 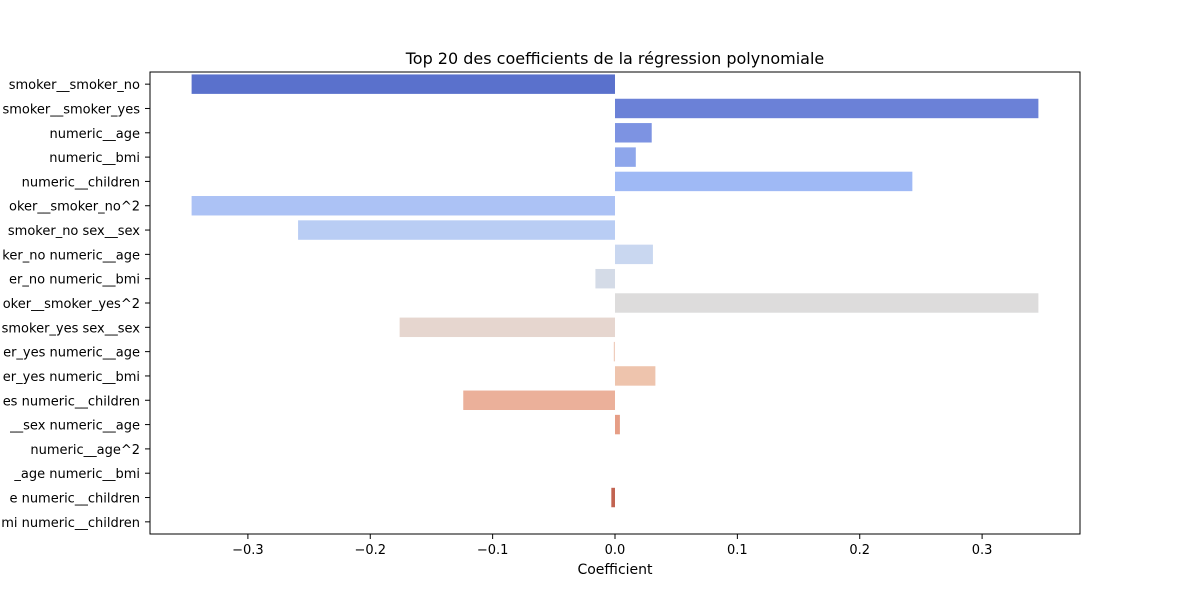 What do you see at coordinates (81, 182) in the screenshot?
I see `y-tick-label: numeric__children` at bounding box center [81, 182].